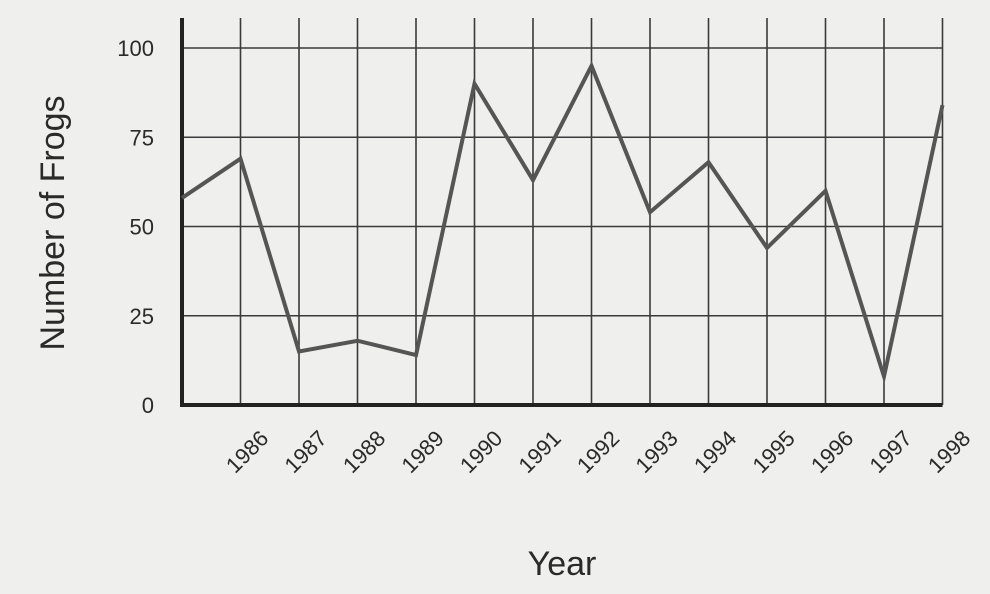 The image size is (990, 594). I want to click on x-tick-label: 1988, so click(364, 452).